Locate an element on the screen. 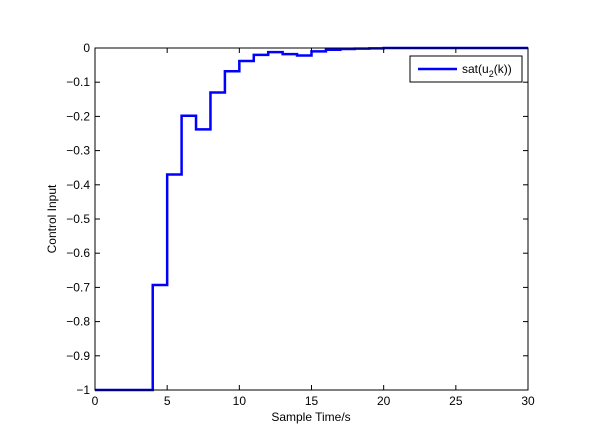  x-tick-label: 15 is located at coordinates (312, 401).